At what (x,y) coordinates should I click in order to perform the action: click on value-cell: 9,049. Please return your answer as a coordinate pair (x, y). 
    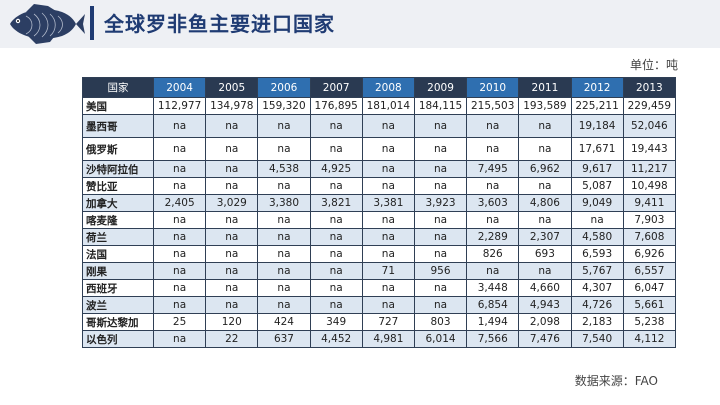
    Looking at the image, I should click on (597, 203).